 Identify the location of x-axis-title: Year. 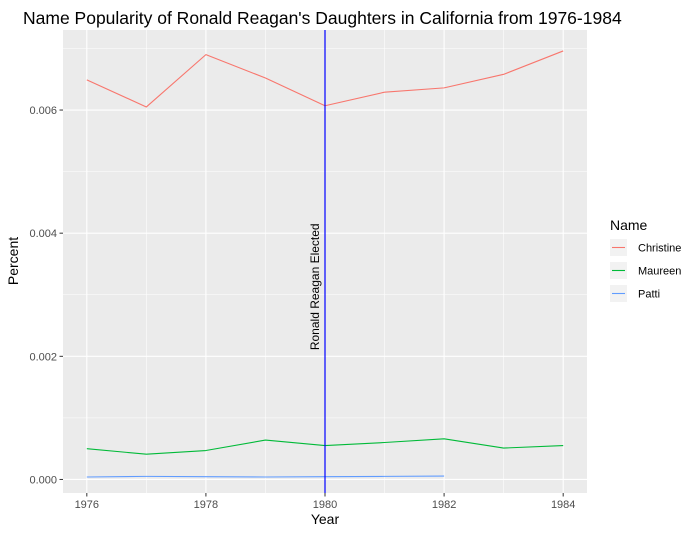
(325, 519).